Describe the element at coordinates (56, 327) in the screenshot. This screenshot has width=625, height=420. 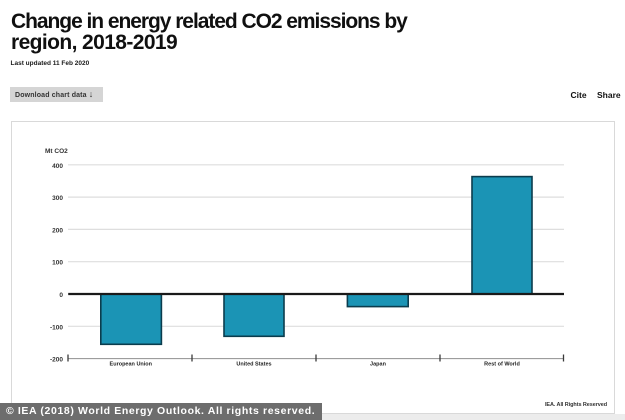
I see `svg-text: -100` at that location.